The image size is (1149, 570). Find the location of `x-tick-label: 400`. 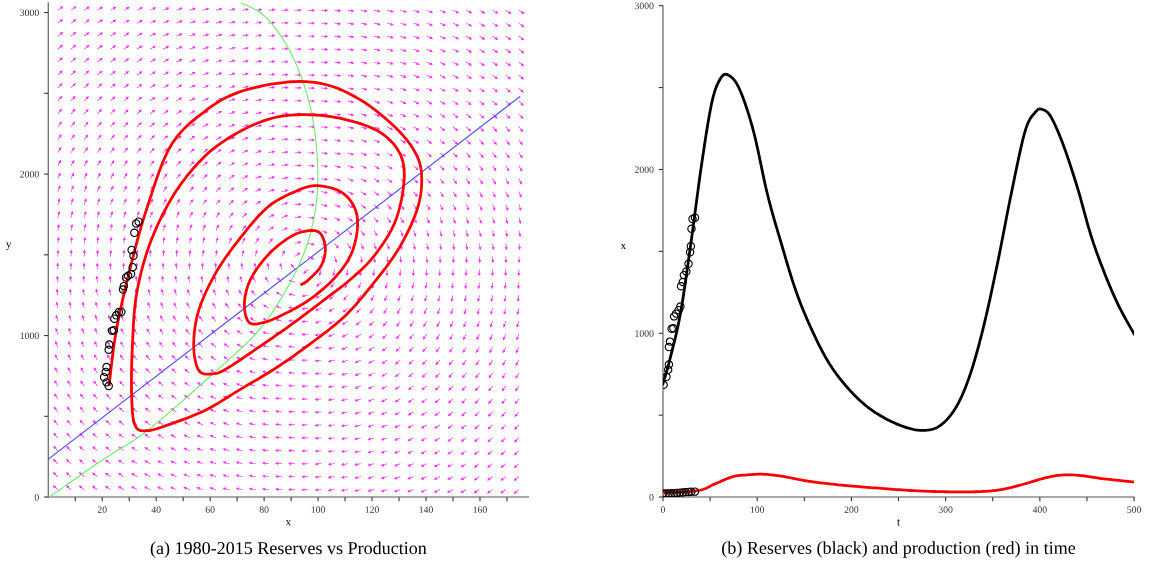

x-tick-label: 400 is located at coordinates (1039, 509).